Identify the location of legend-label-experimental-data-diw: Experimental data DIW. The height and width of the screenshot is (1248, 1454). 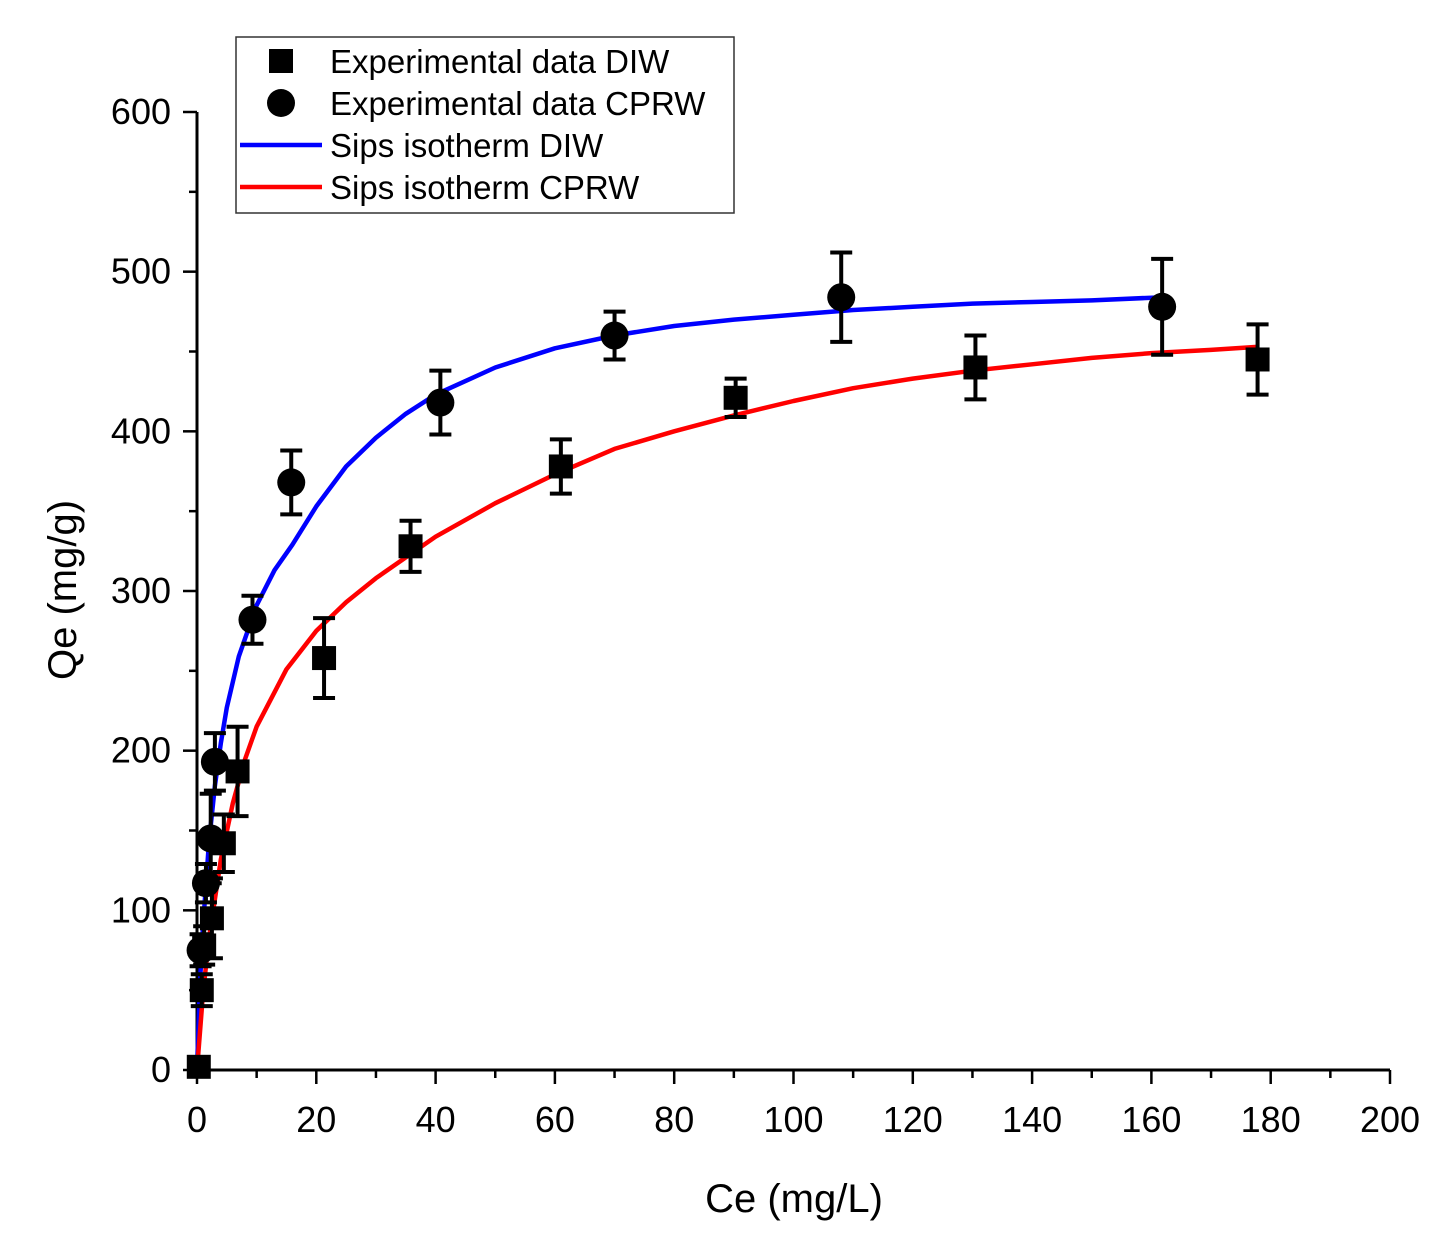
(500, 61).